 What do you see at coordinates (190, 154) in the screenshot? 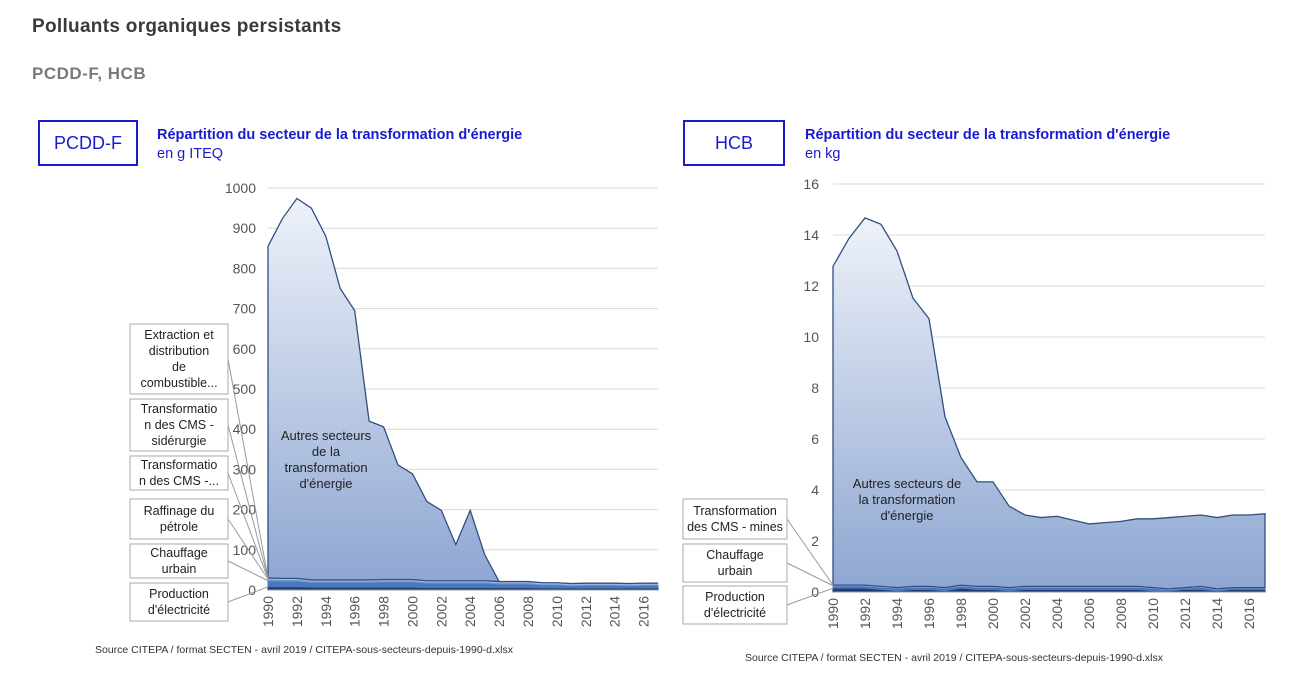
I see `chart-unit: en g ITEQ` at bounding box center [190, 154].